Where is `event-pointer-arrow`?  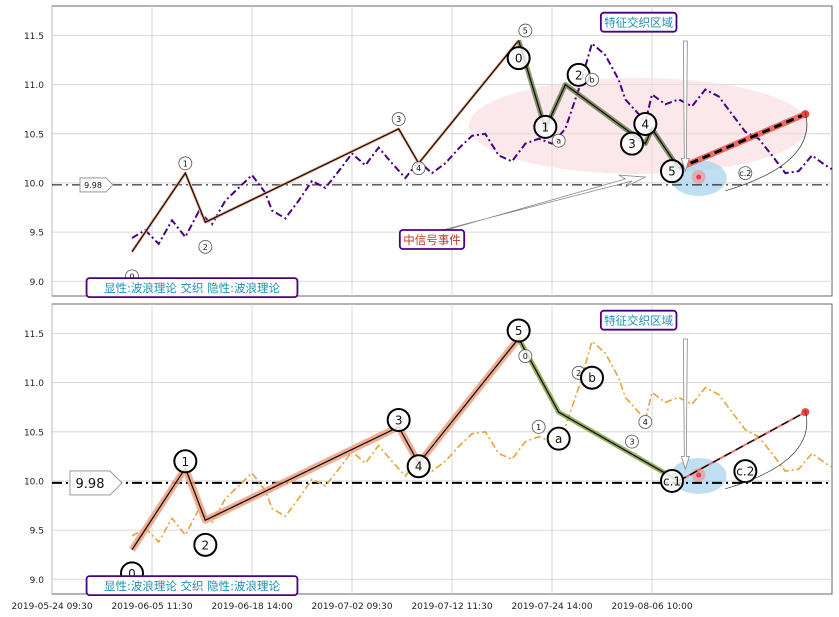
event-pointer-arrow is located at coordinates (539, 204).